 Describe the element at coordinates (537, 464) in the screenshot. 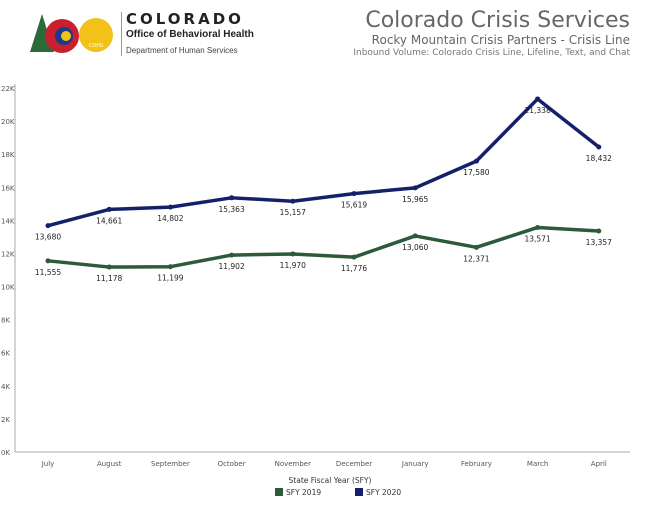

I see `x-tick-label: March` at that location.